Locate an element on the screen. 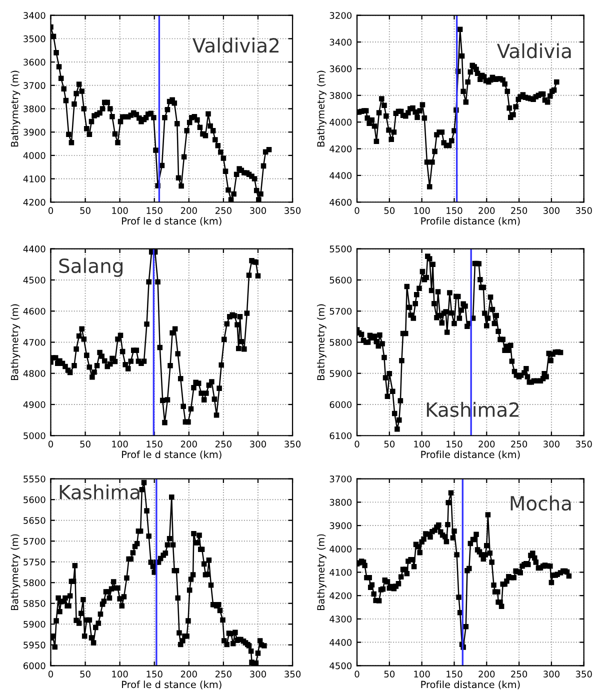 This screenshot has width=597, height=697. y-tick-label: 4800 is located at coordinates (34, 373).